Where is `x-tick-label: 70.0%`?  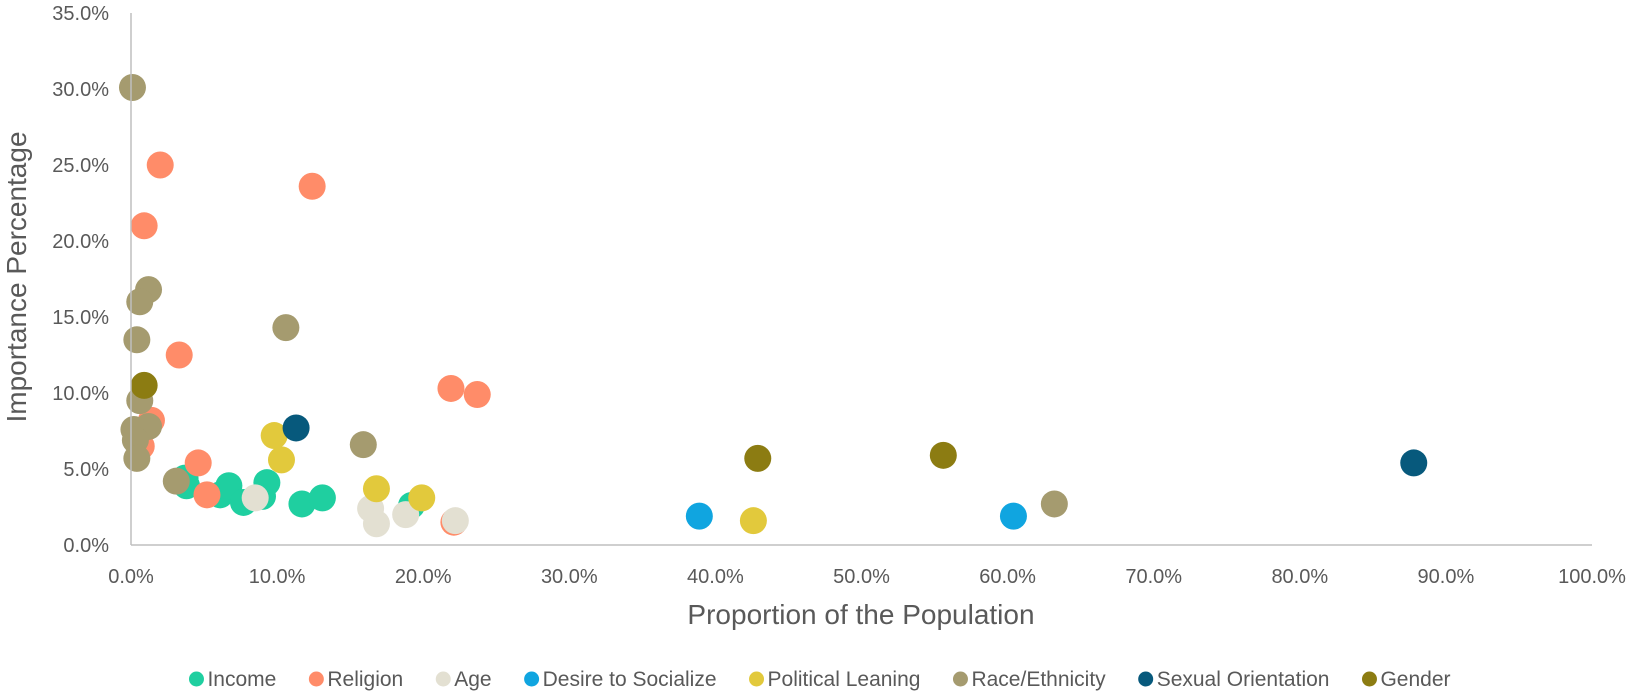 x-tick-label: 70.0% is located at coordinates (1153, 577).